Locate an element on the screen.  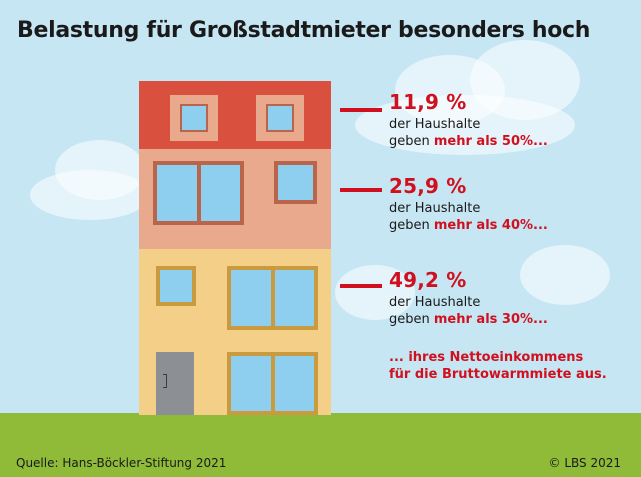
stat-3-marker is located at coordinates (361, 286).